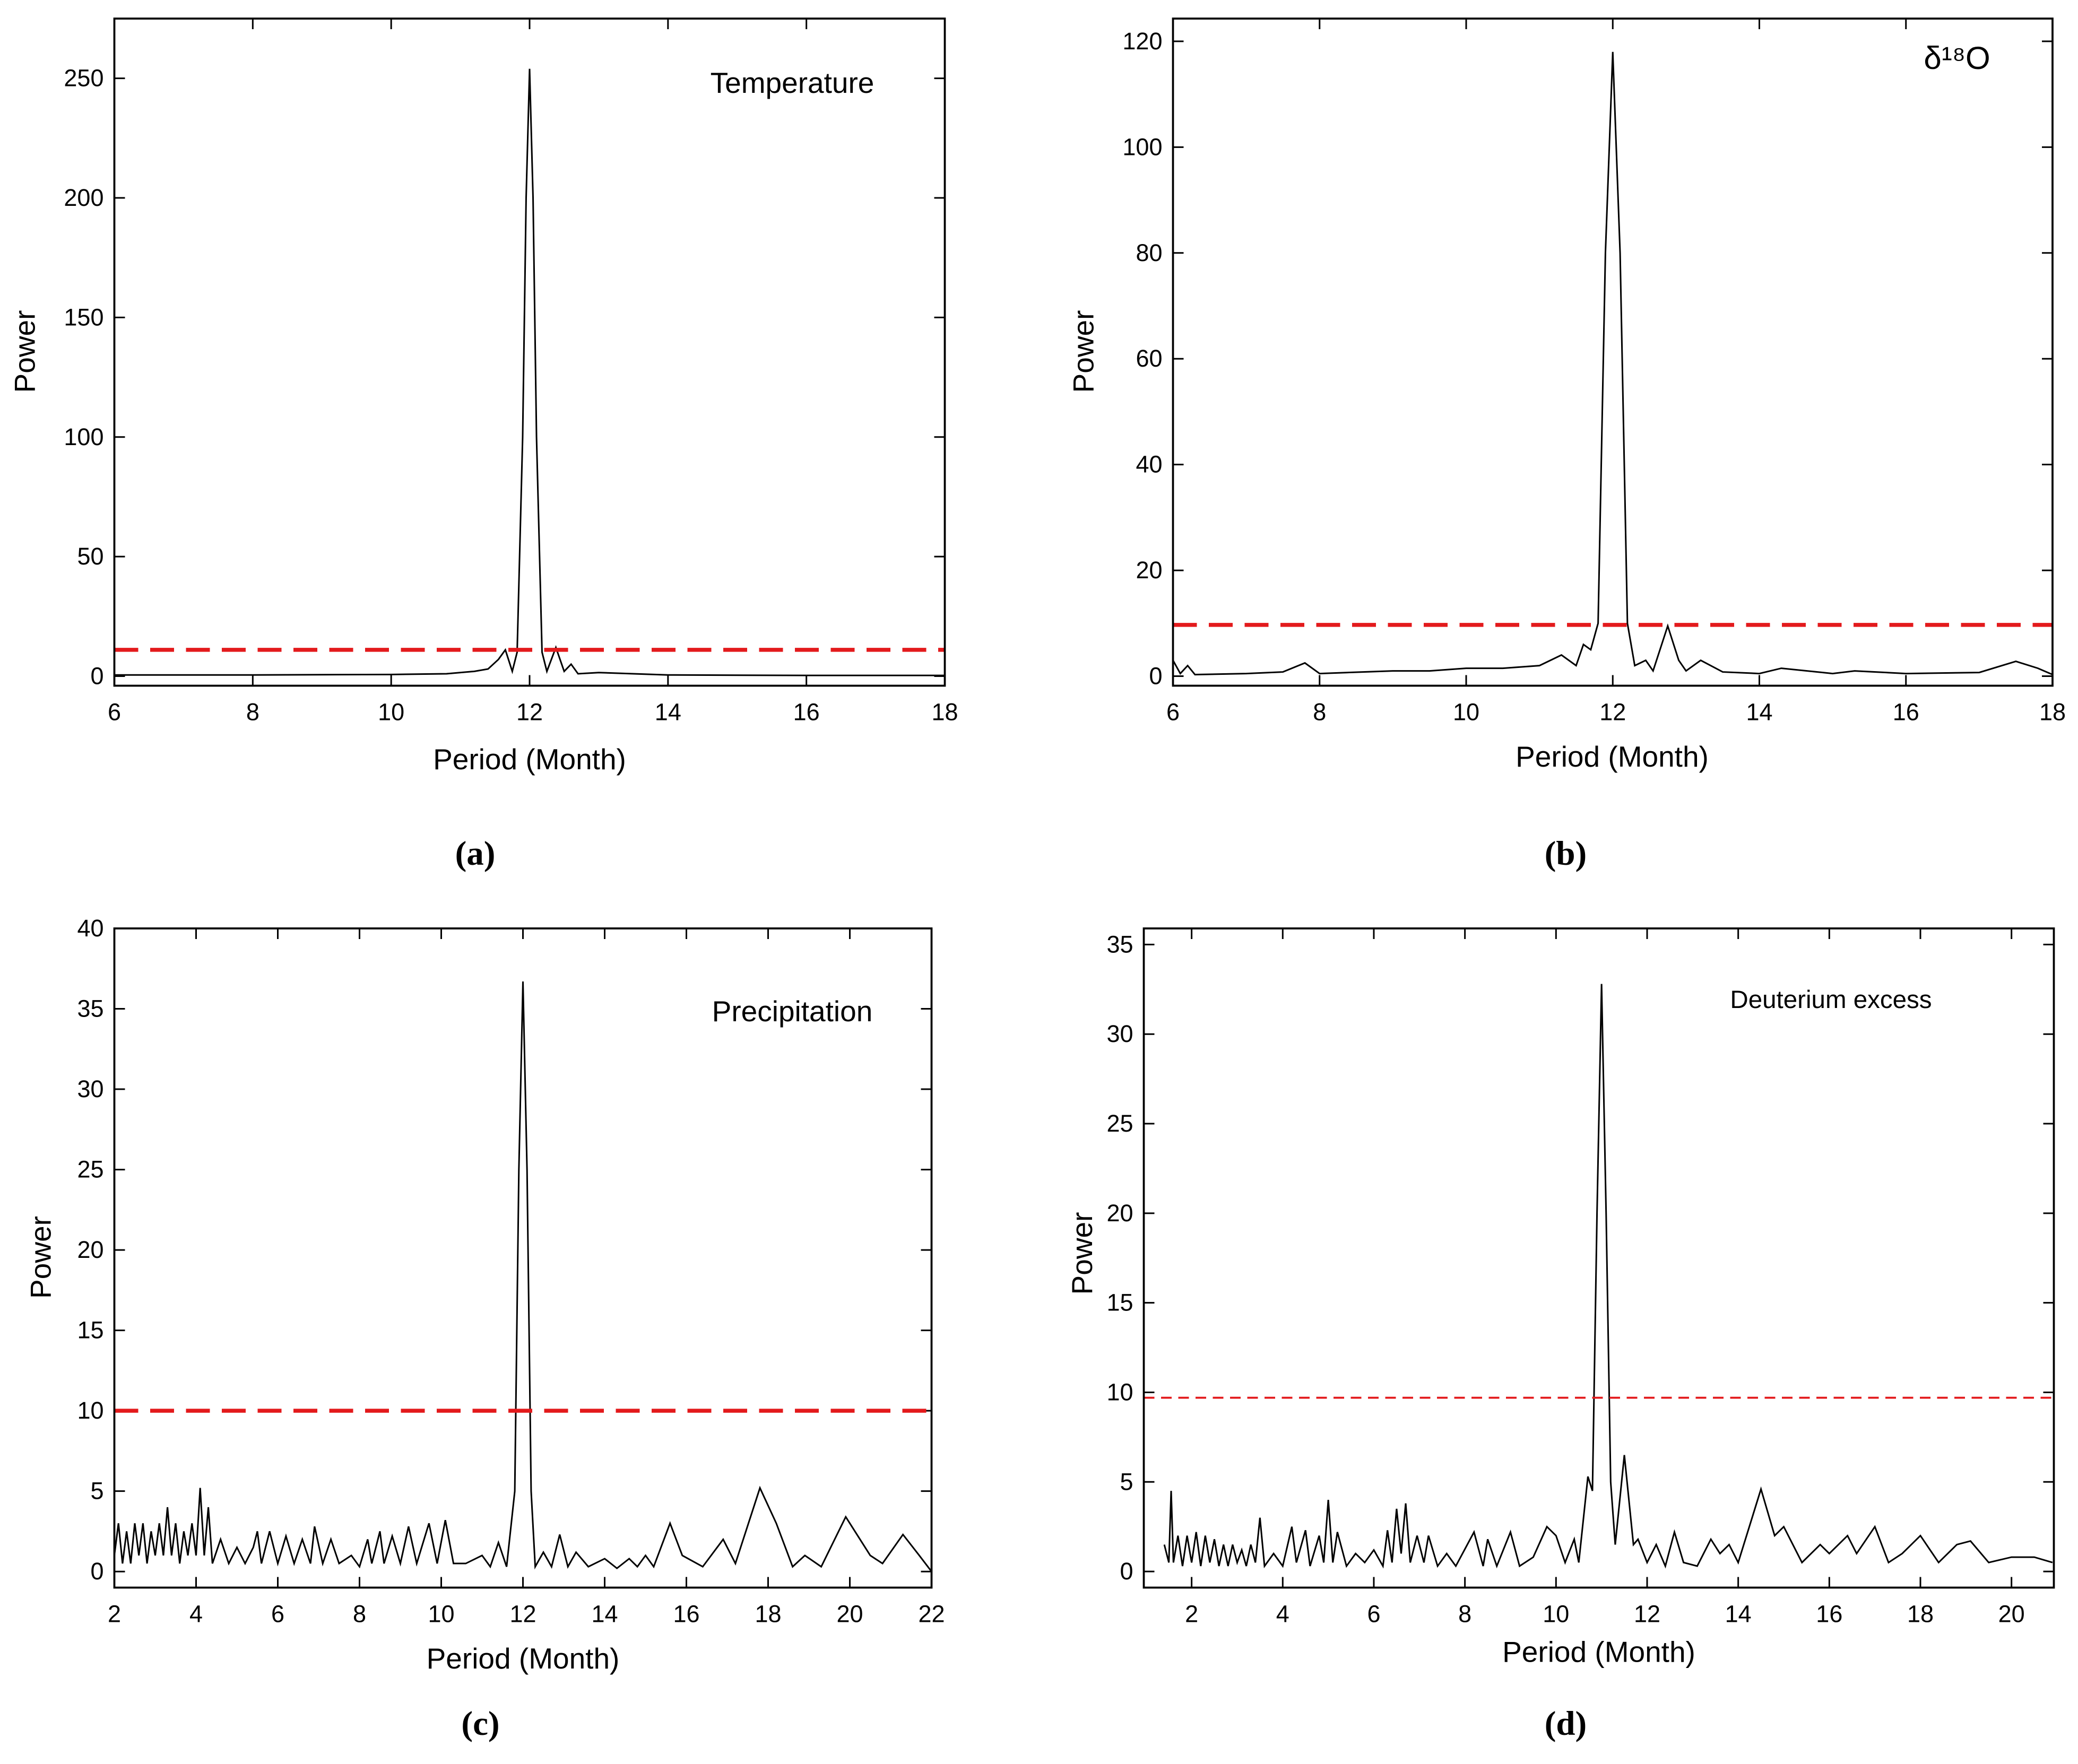 The width and height of the screenshot is (2078, 1764). Describe the element at coordinates (480, 1724) in the screenshot. I see `panel-label: (c)` at that location.